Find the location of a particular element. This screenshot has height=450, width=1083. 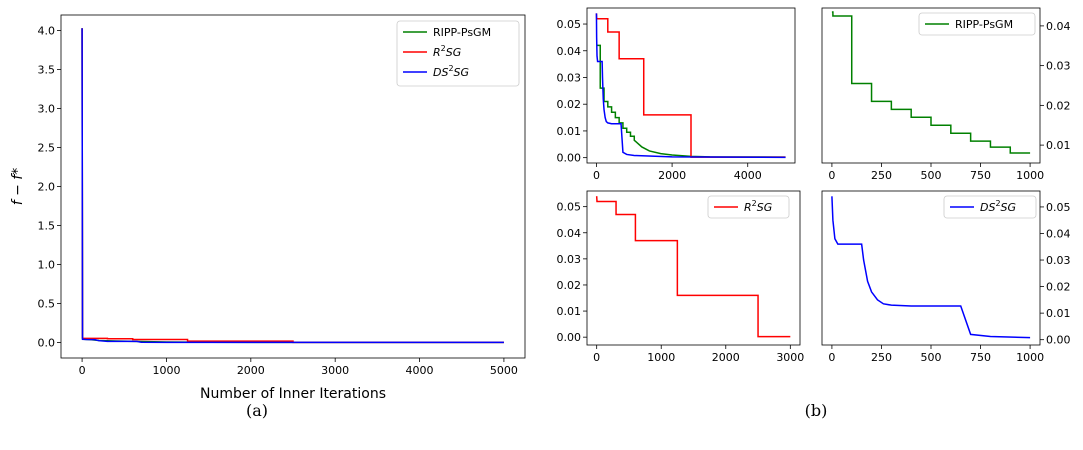

legend: RIPP-PsGM R2SG DS2SG is located at coordinates (458, 53).